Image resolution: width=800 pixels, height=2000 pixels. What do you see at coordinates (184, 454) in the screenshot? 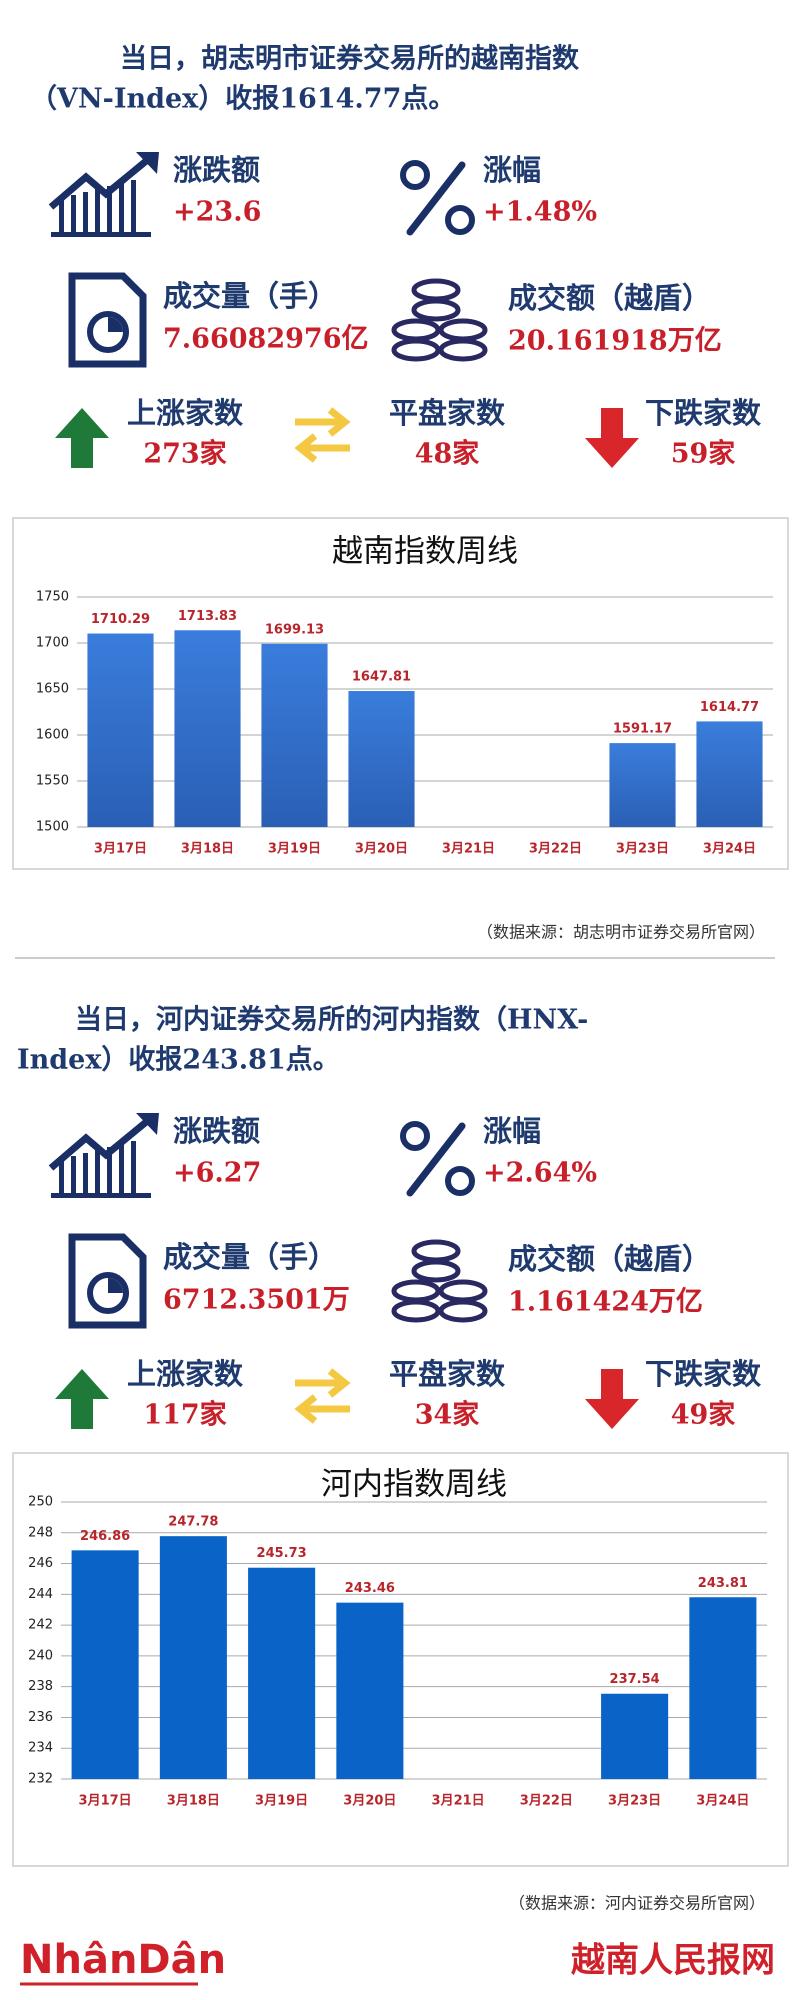
I see `stat-value: 273家` at bounding box center [184, 454].